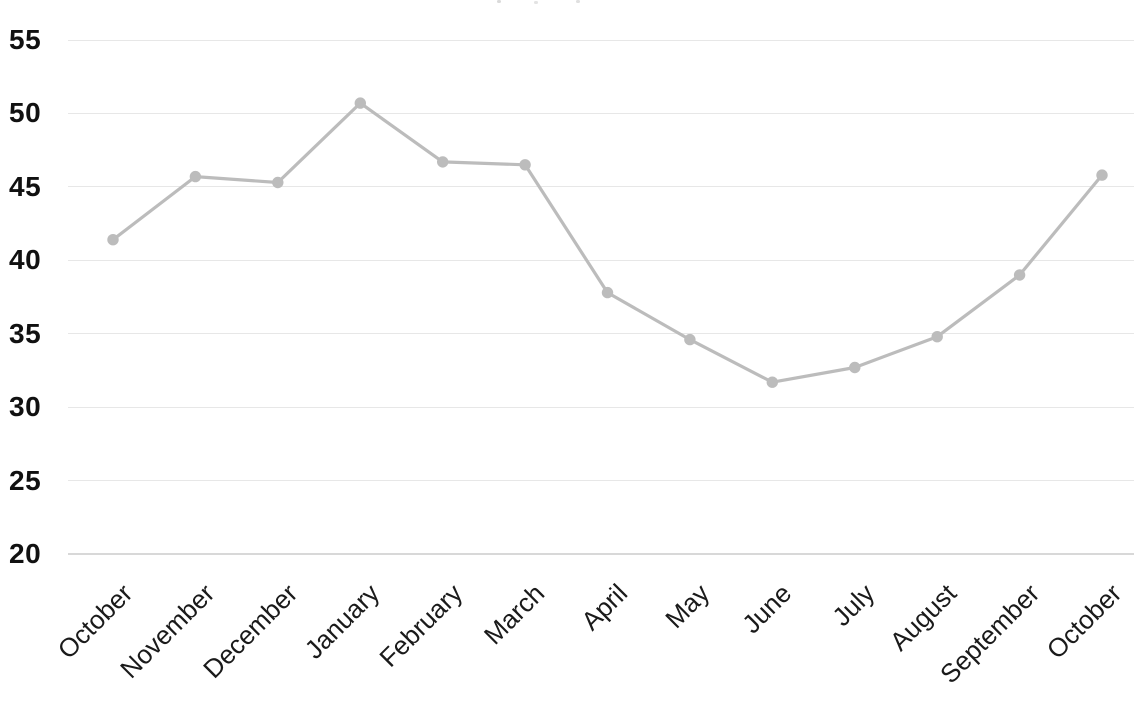  Describe the element at coordinates (25, 480) in the screenshot. I see `y-axis-tick-label: 25` at that location.